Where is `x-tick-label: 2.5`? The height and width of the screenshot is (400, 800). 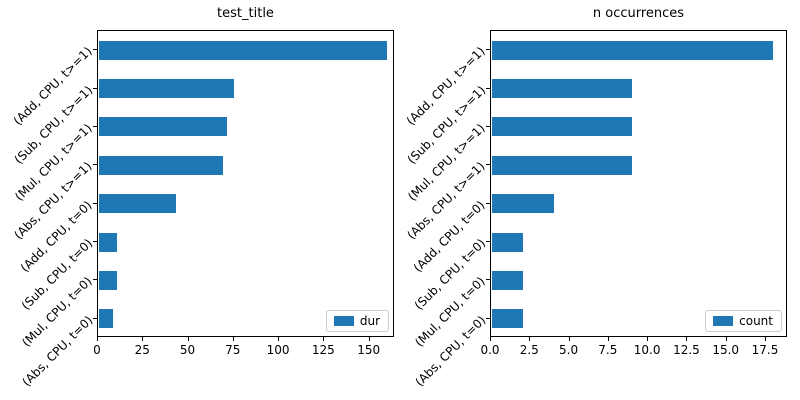 x-tick-label: 2.5 is located at coordinates (529, 350).